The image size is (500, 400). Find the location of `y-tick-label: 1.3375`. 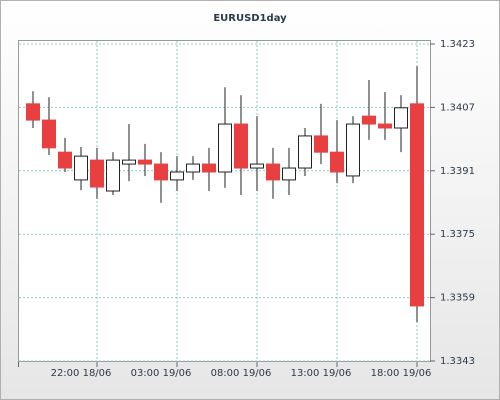

y-tick-label: 1.3375 is located at coordinates (457, 234).